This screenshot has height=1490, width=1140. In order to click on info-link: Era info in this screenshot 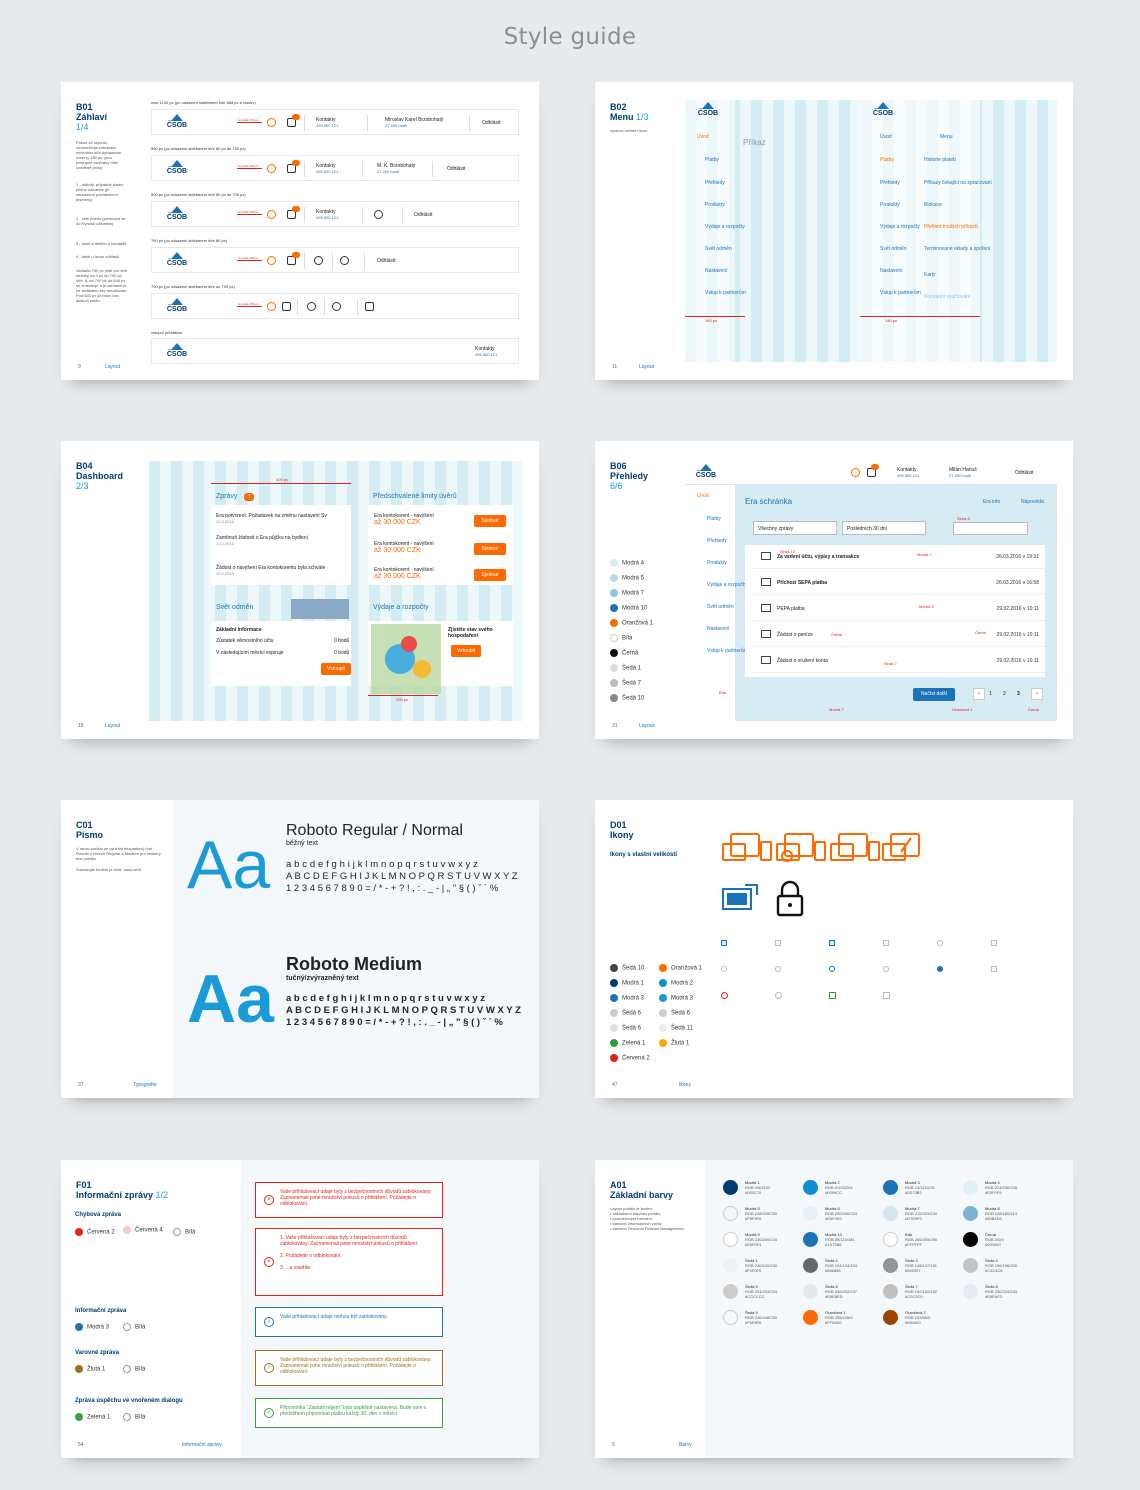, I will do `click(992, 502)`.